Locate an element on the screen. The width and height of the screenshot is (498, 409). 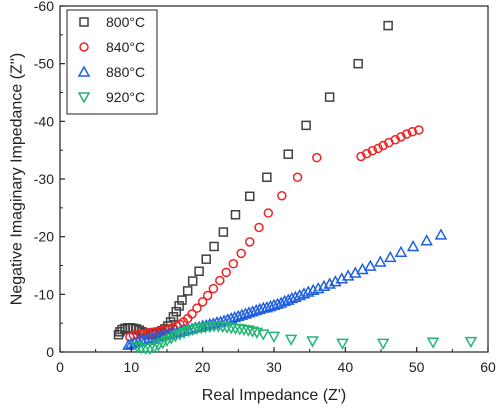
legend-label: 840°C is located at coordinates (125, 47).